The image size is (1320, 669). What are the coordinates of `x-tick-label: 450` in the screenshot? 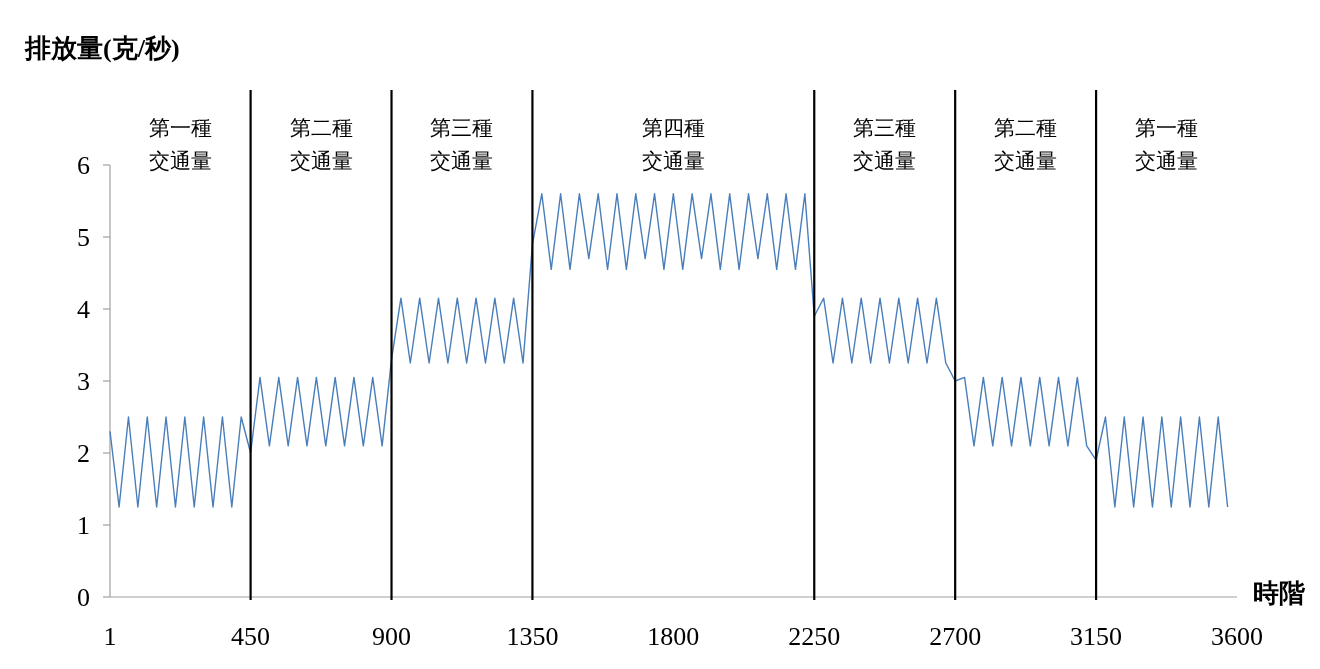 It's located at (251, 636).